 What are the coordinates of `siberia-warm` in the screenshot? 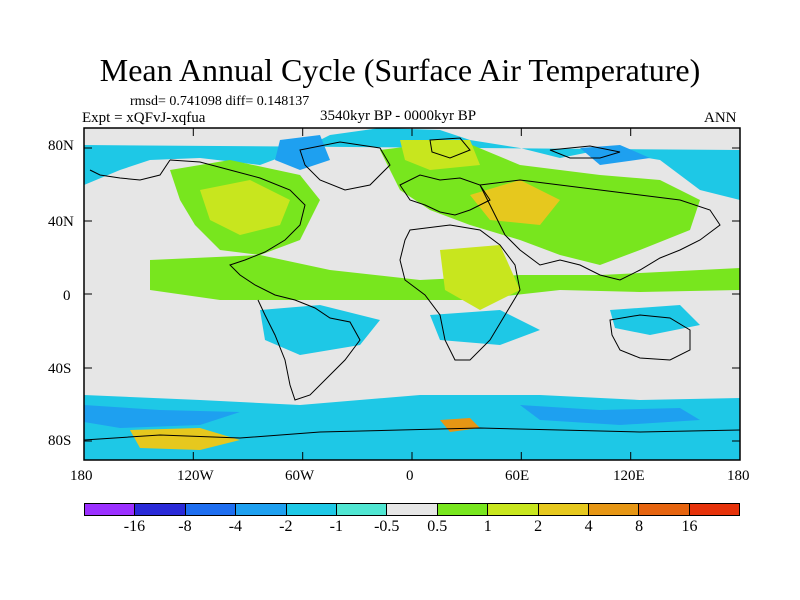 It's located at (515, 202).